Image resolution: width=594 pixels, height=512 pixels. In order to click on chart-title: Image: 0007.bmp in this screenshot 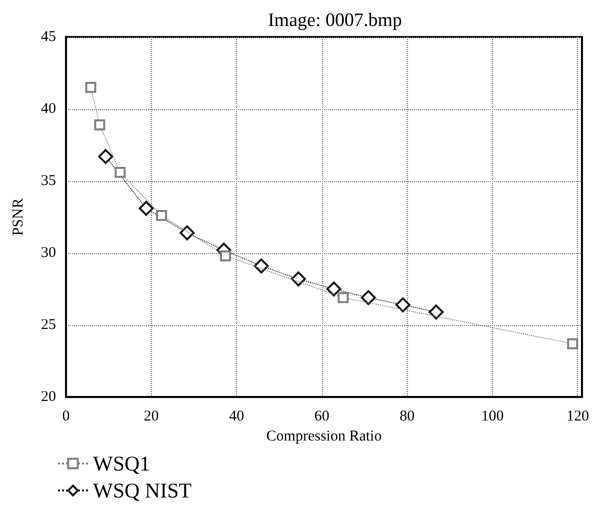, I will do `click(335, 20)`.